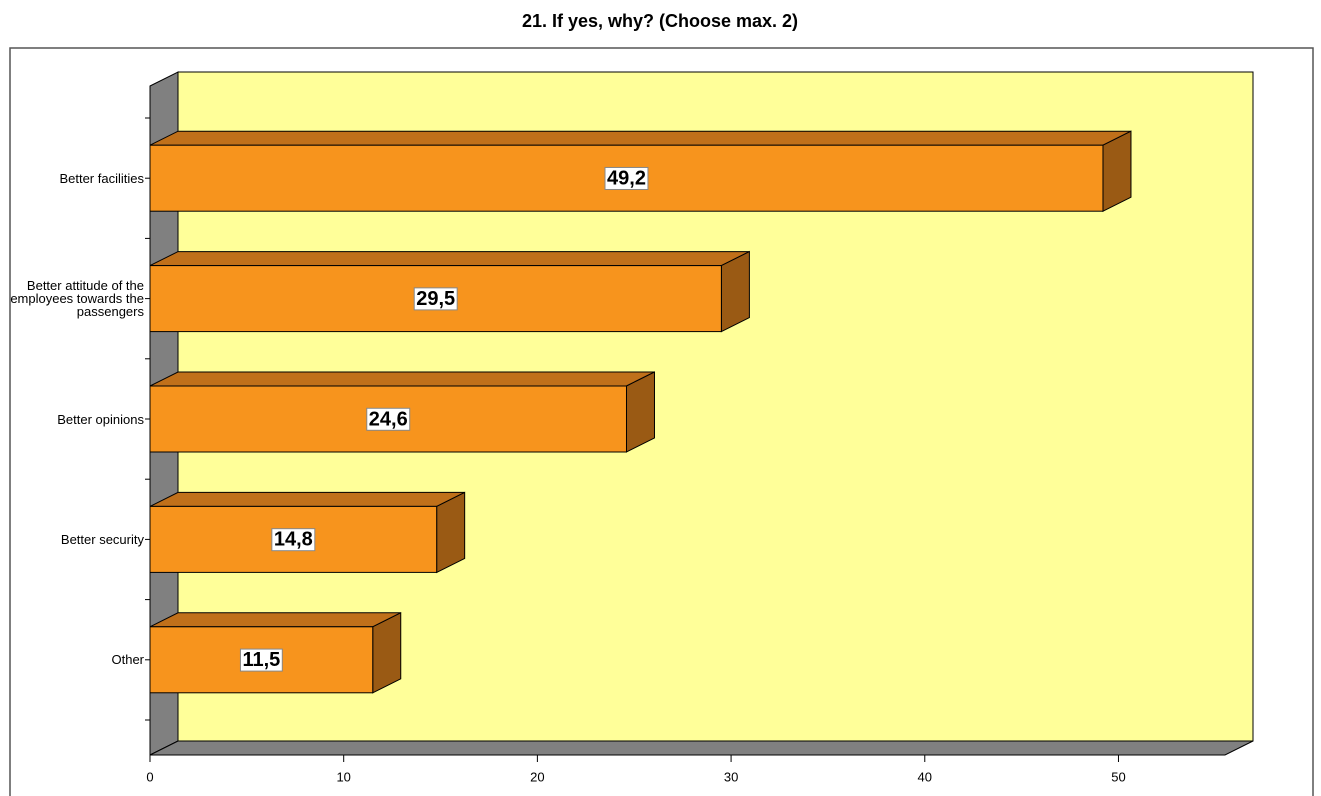 The width and height of the screenshot is (1321, 796). Describe the element at coordinates (149, 776) in the screenshot. I see `x-tick-label: 0` at that location.